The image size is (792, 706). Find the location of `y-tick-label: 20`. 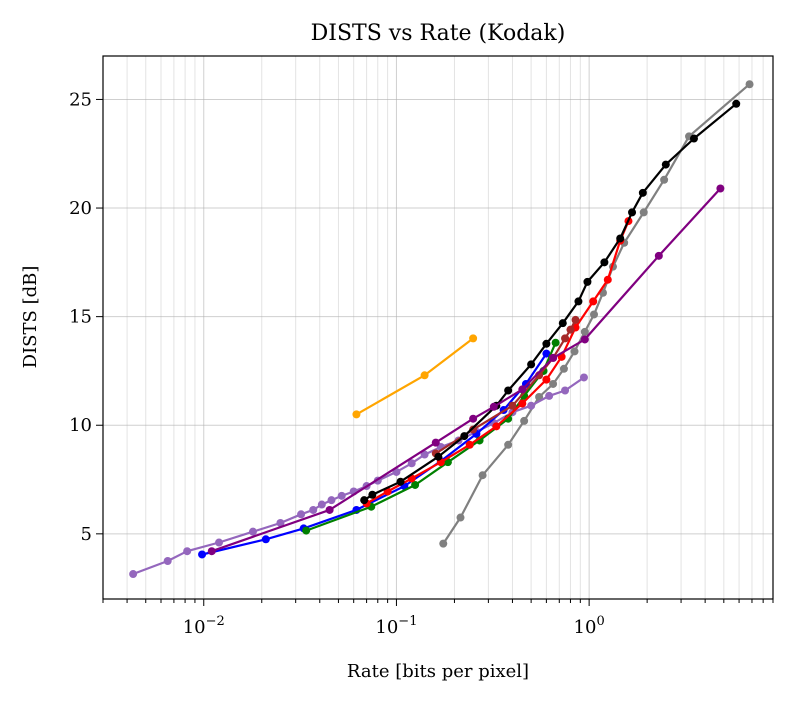

y-tick-label: 20 is located at coordinates (80, 208).